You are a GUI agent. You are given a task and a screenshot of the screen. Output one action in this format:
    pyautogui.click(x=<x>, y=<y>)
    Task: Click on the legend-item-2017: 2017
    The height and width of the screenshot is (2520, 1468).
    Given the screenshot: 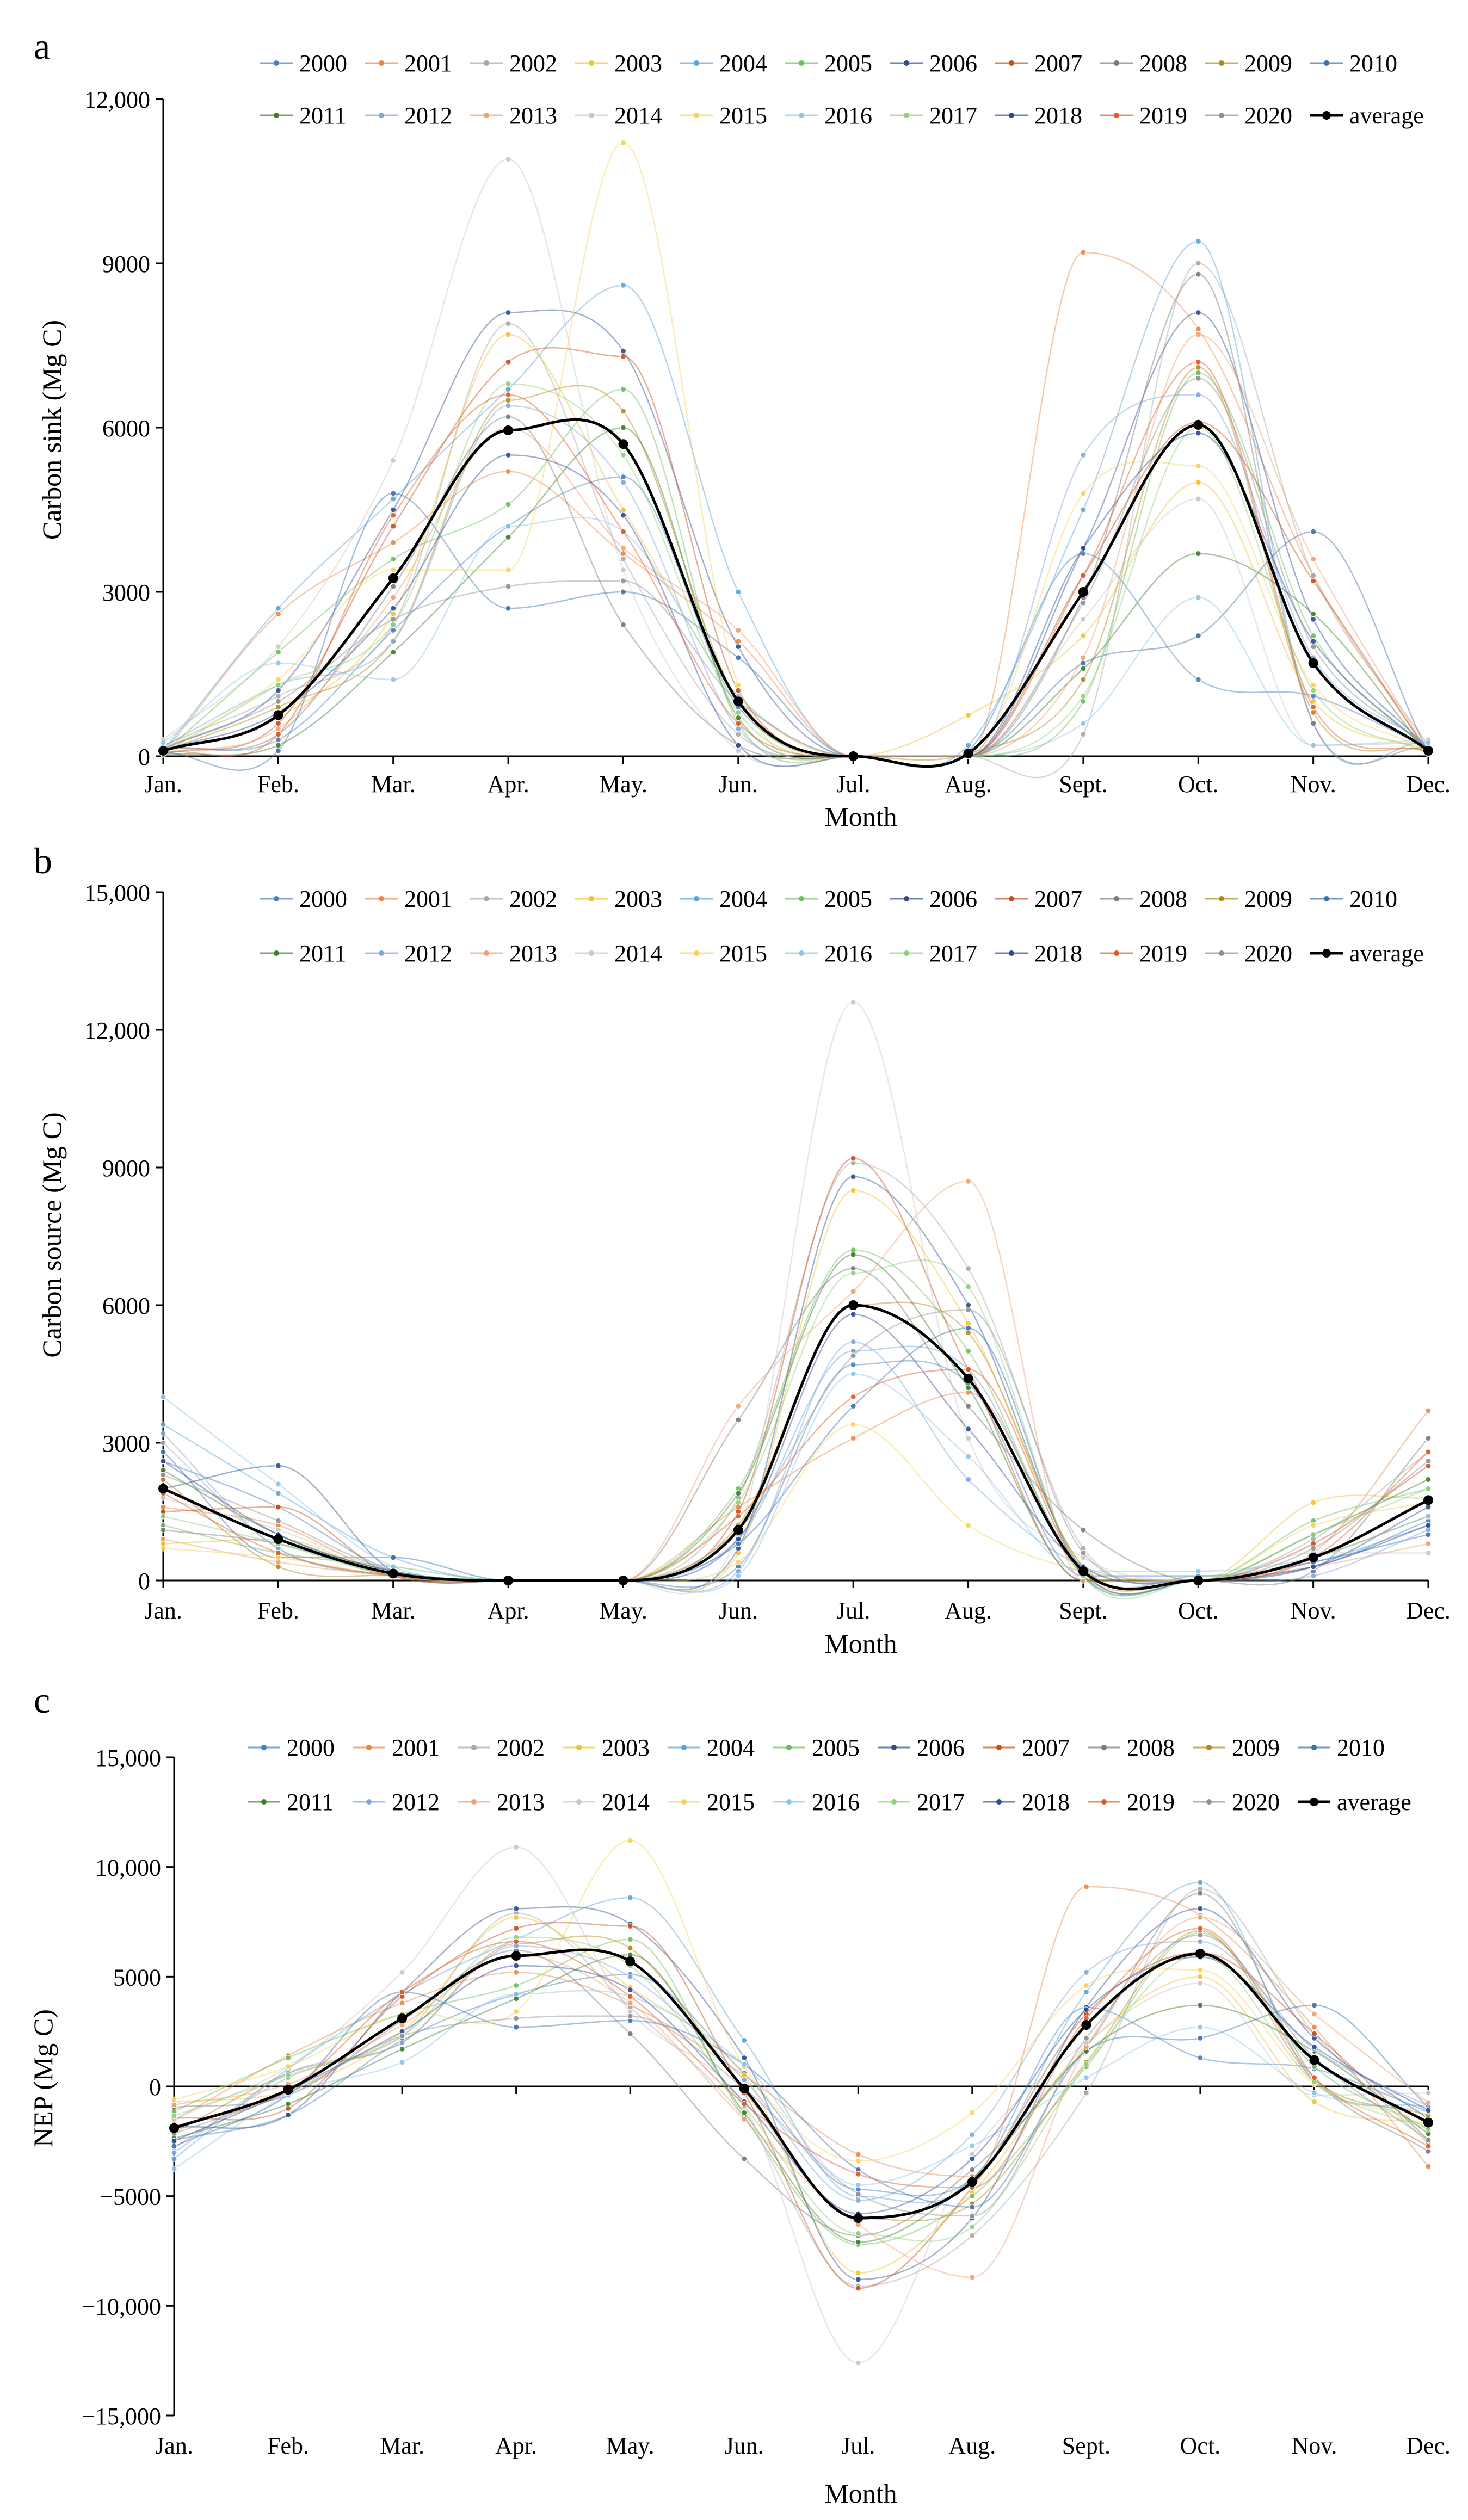 What is the action you would take?
    pyautogui.click(x=934, y=115)
    